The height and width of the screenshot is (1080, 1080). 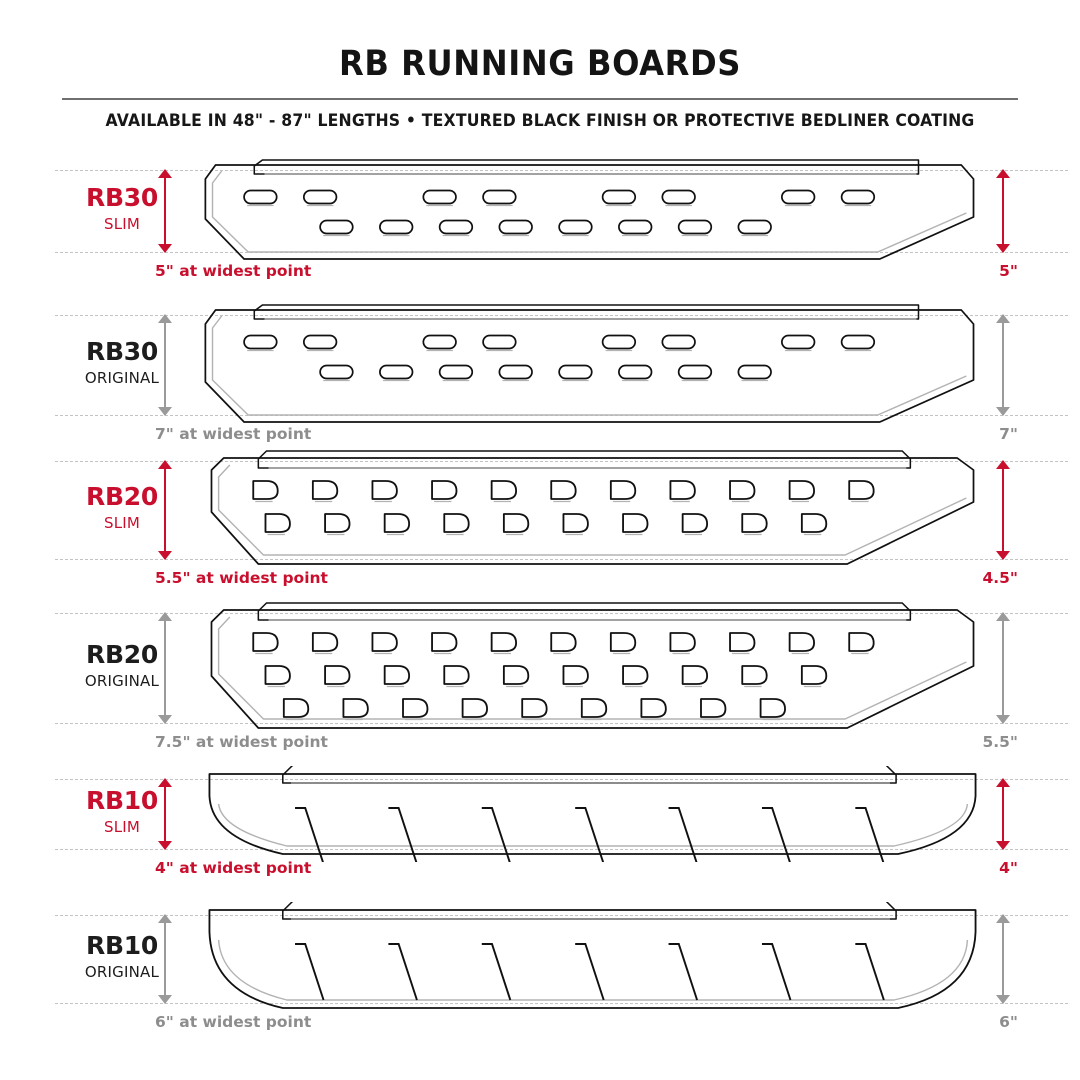 I want to click on width-caption: 5.5" at widest point, so click(x=241, y=578).